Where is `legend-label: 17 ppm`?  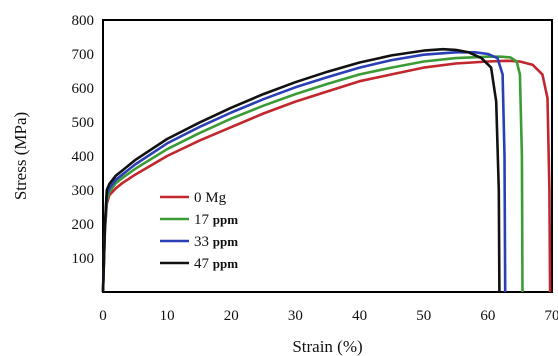 legend-label: 17 ppm is located at coordinates (216, 220).